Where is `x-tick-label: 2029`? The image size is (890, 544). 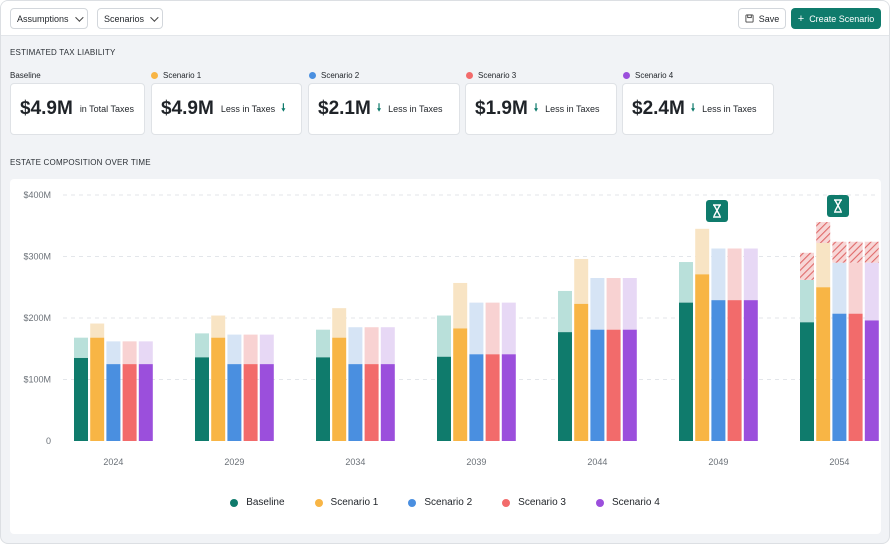 x-tick-label: 2029 is located at coordinates (234, 462).